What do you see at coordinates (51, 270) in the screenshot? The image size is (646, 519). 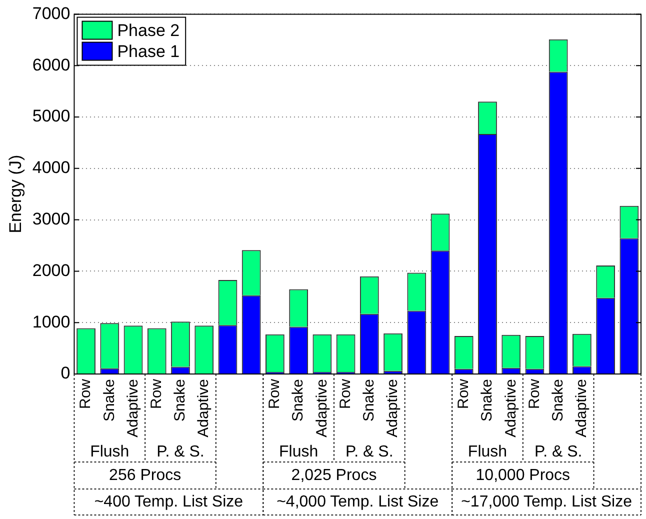 I see `y-tick-label: 2000` at bounding box center [51, 270].